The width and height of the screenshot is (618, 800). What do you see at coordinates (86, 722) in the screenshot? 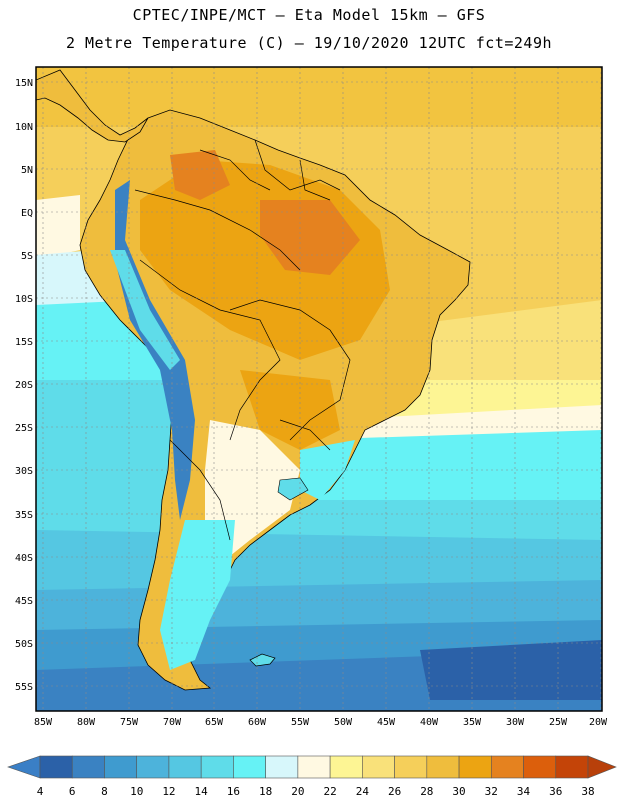
I see `lon-label: 80W` at bounding box center [86, 722].